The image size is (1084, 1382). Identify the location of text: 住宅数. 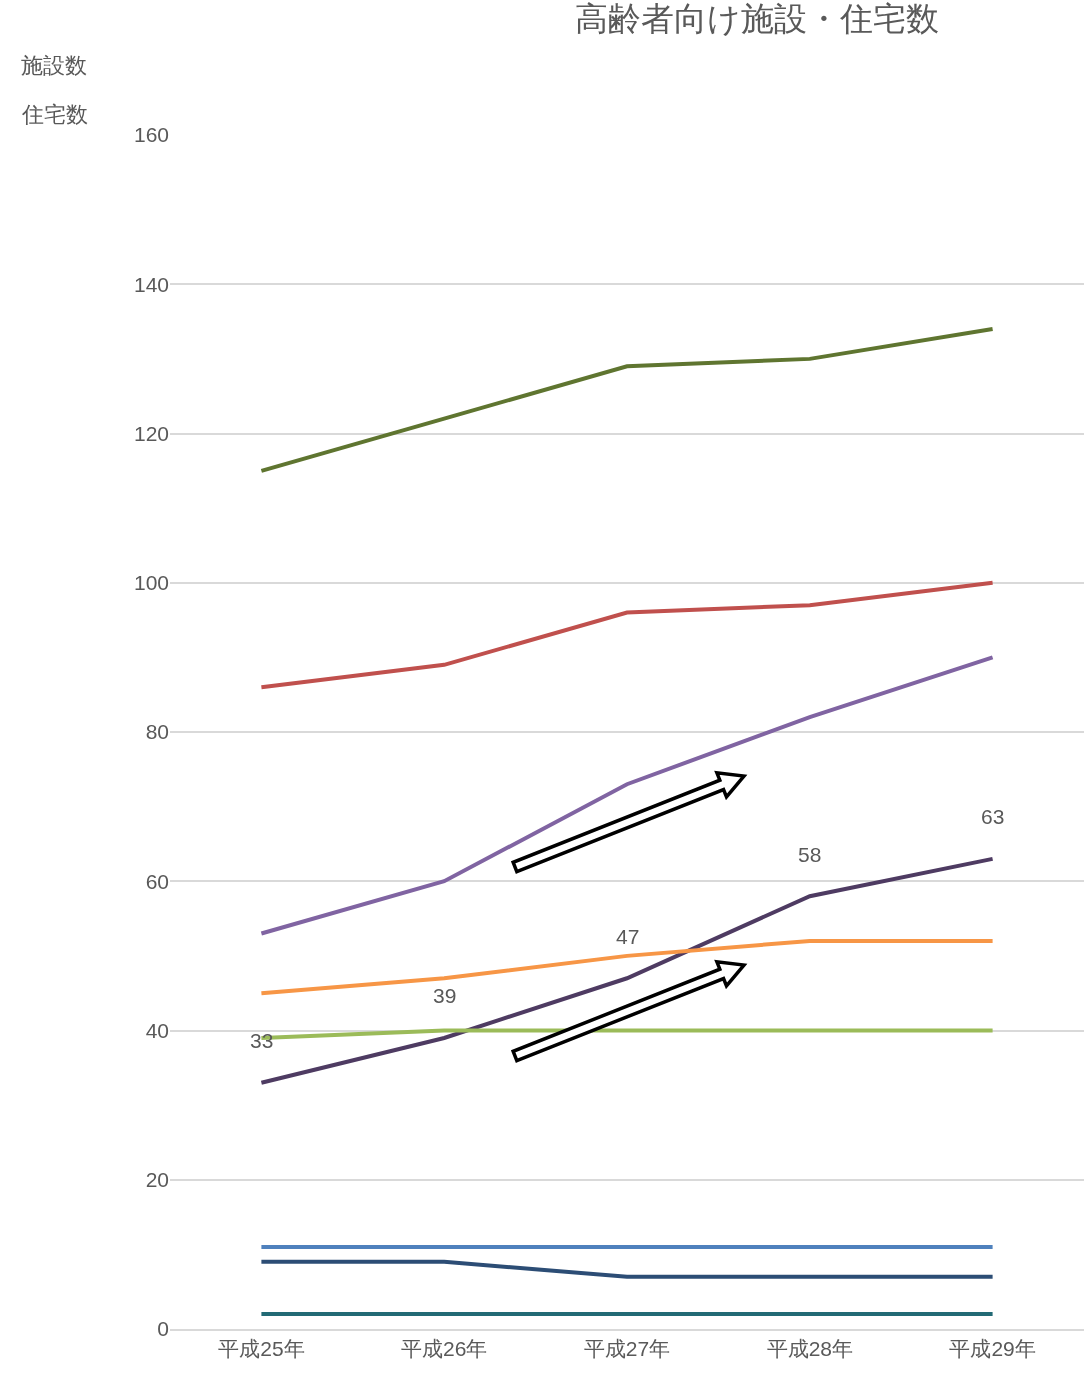
(54, 114).